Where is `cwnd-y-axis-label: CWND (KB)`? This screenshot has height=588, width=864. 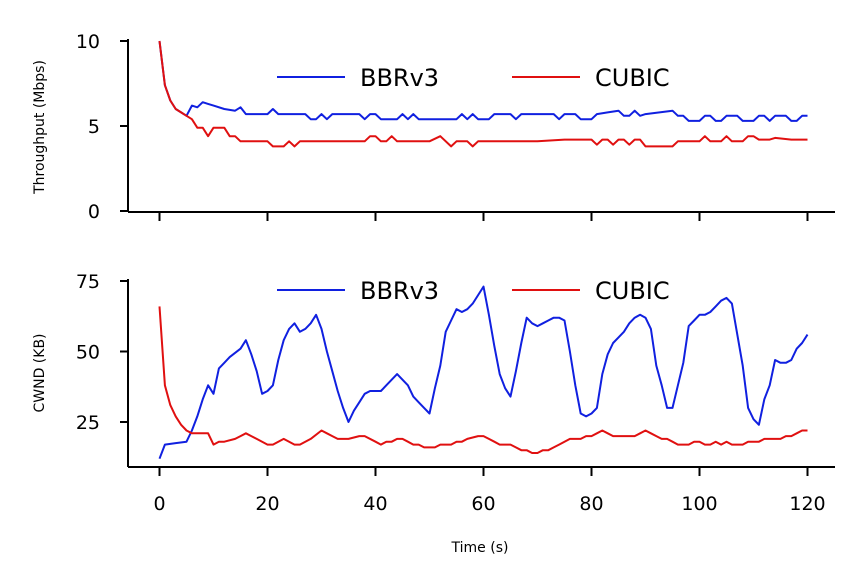
cwnd-y-axis-label: CWND (KB) is located at coordinates (40, 372).